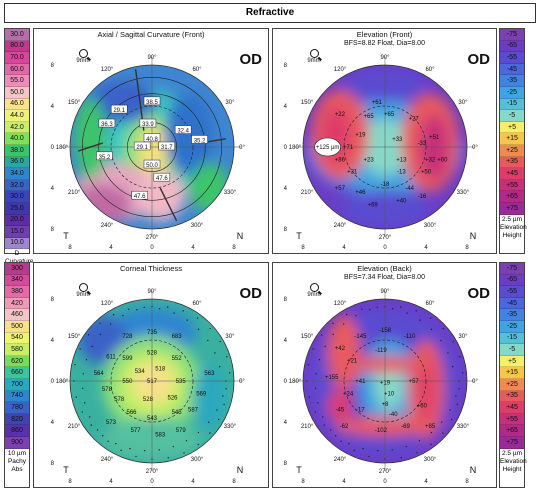  What do you see at coordinates (512, 269) in the screenshot?
I see `legend-cell: -75` at bounding box center [512, 269].